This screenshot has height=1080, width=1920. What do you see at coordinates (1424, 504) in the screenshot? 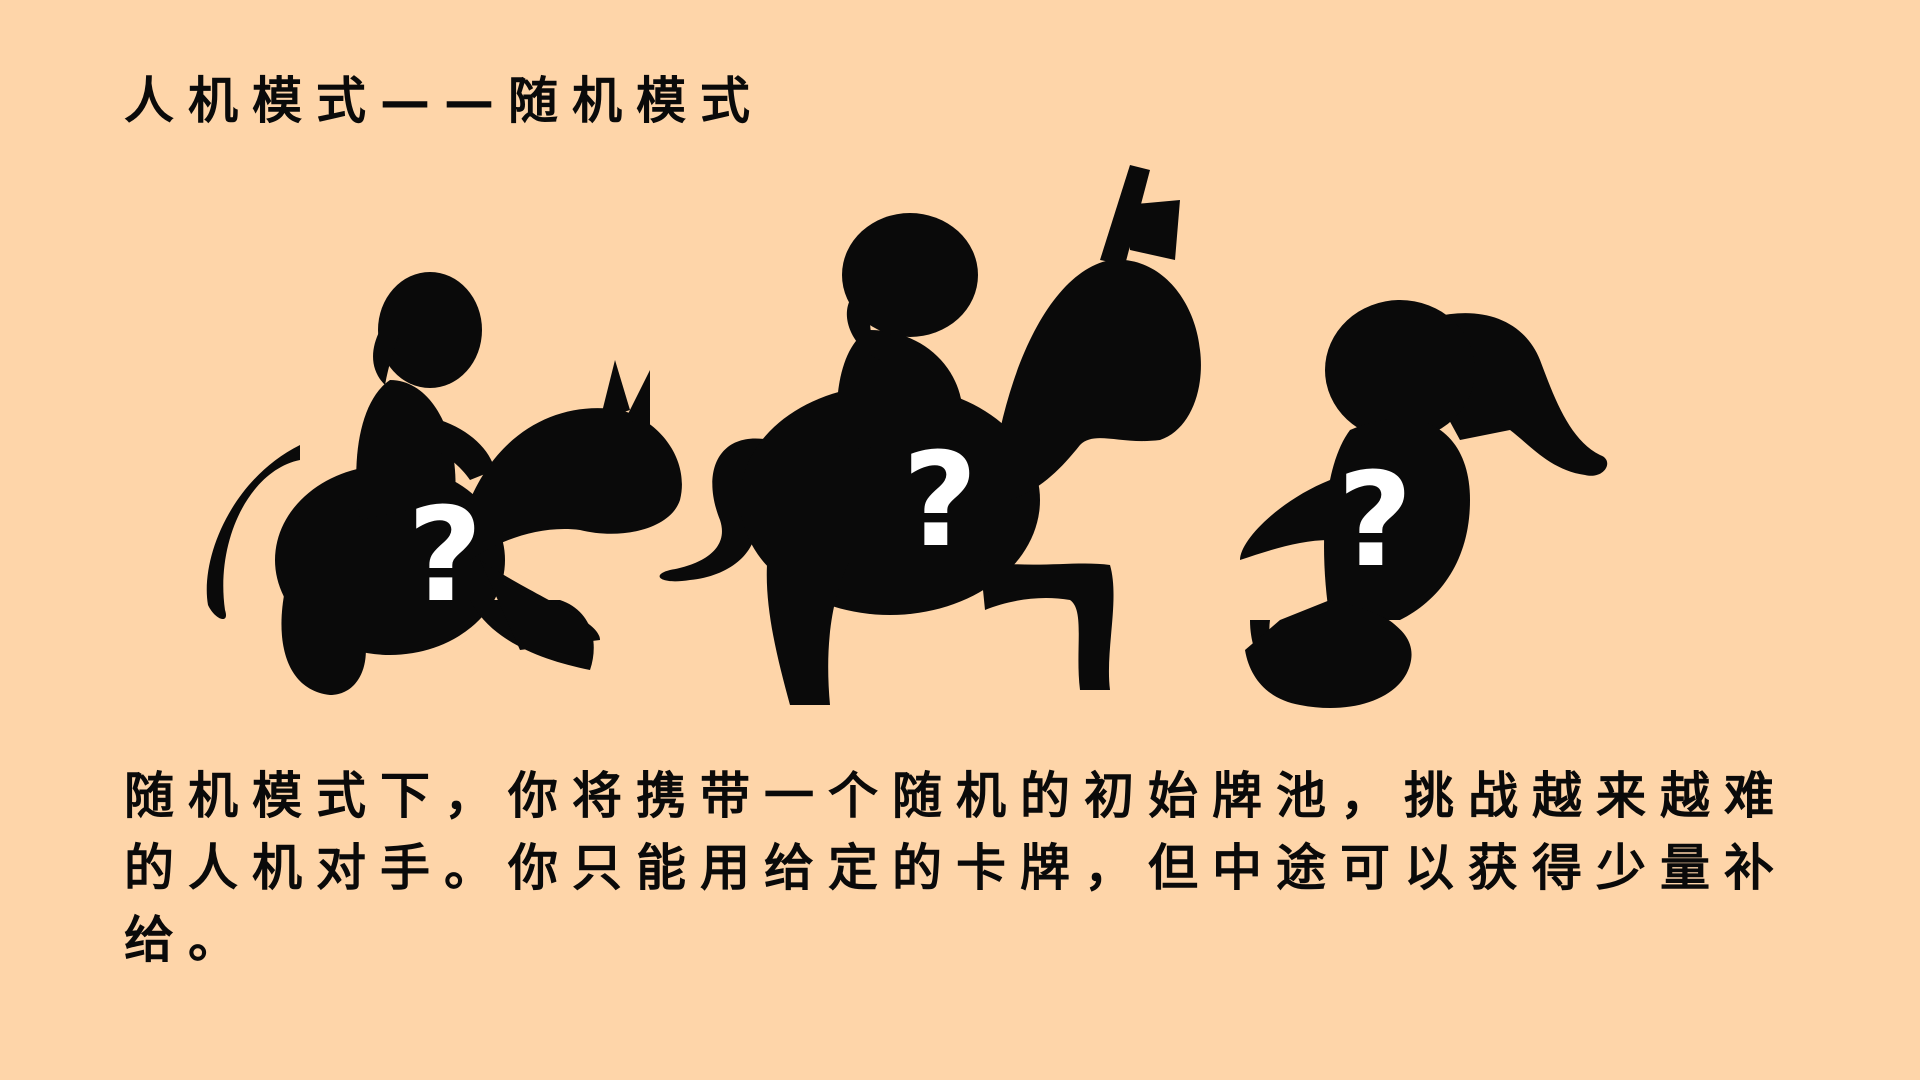
I see `rider-on-seahorse-silhouette` at bounding box center [1424, 504].